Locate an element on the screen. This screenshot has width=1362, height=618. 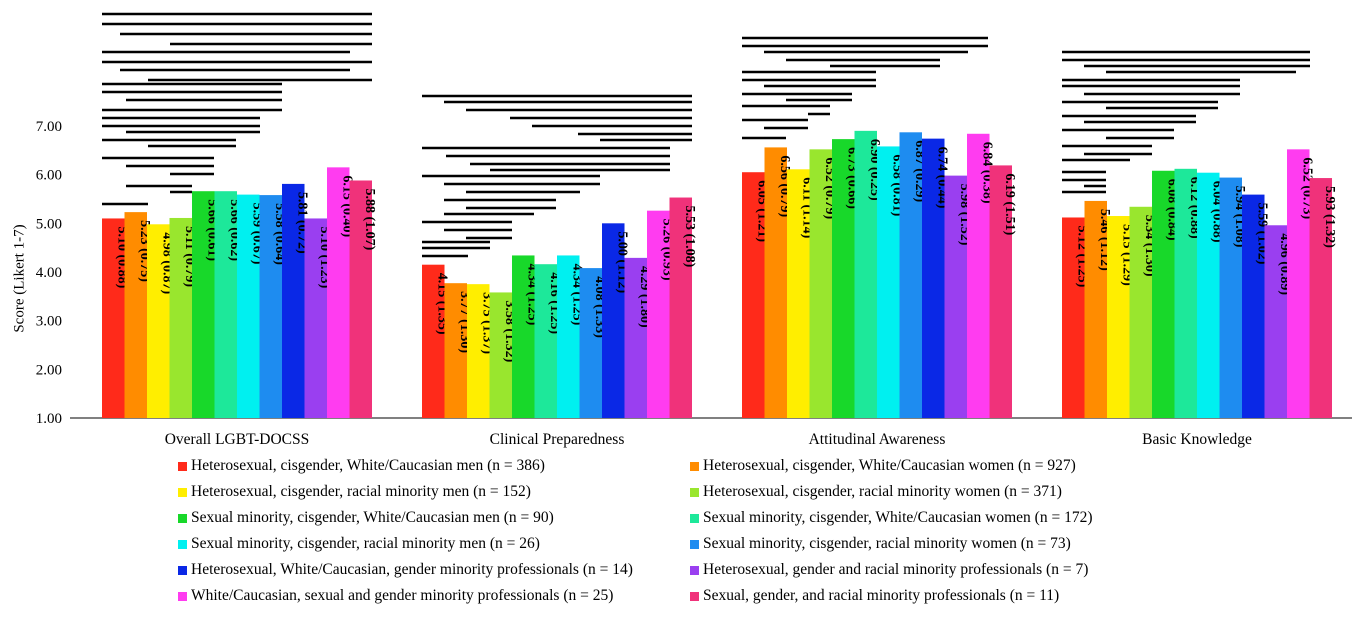
y-tick-label: 1.00 is located at coordinates (49, 419).